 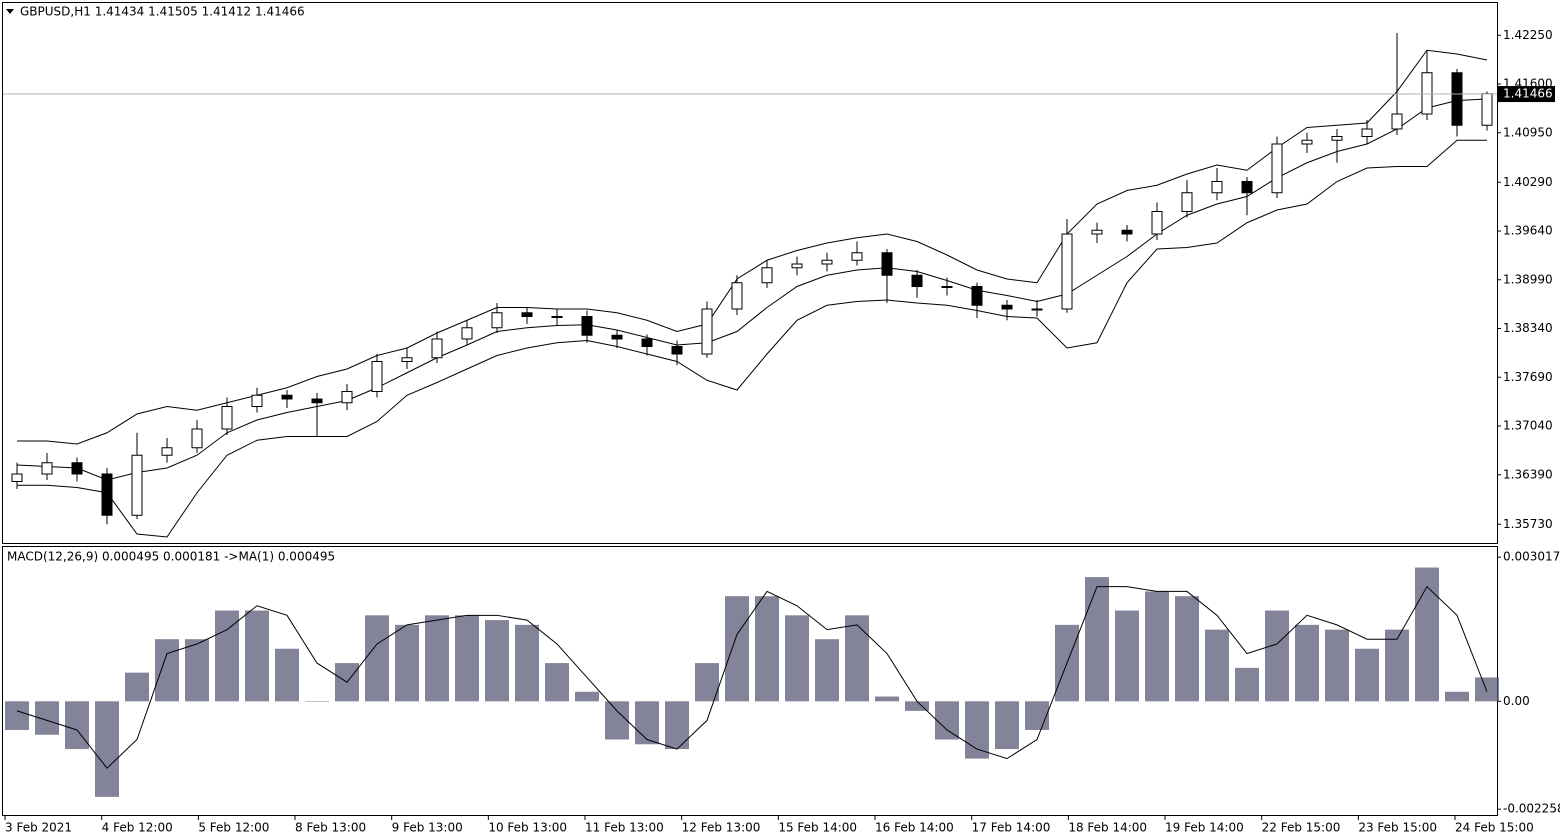 I want to click on x-tick-label: 15 Feb 14:00, so click(x=817, y=828).